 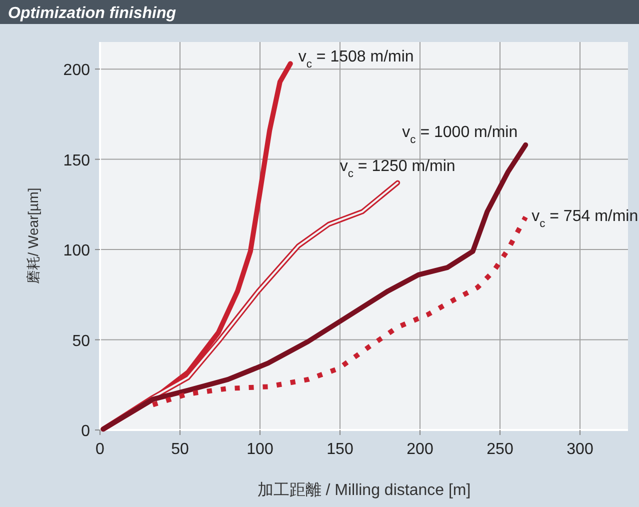 I want to click on series-label: v$_{c}$ = 754 m/min, so click(x=585, y=219).